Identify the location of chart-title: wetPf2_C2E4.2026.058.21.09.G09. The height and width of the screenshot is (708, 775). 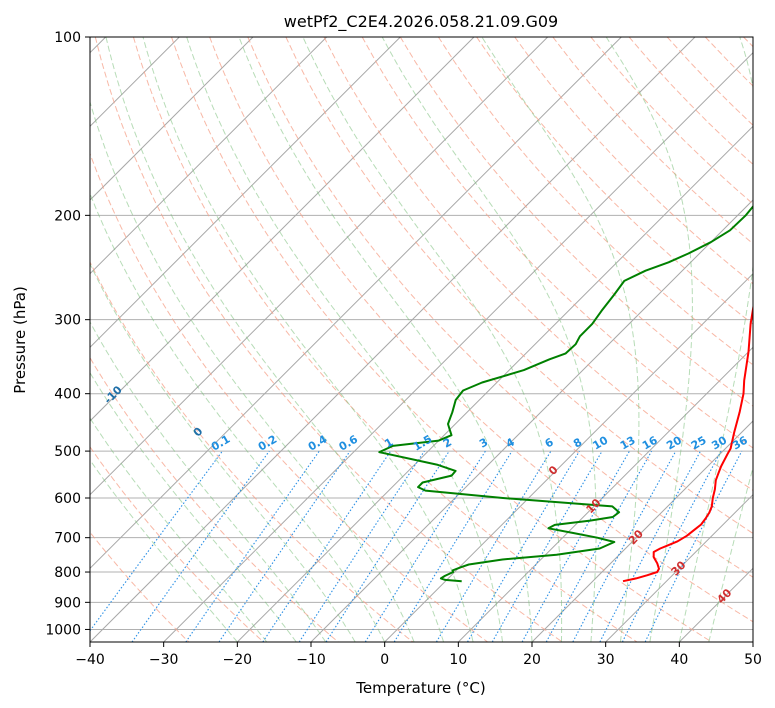
(421, 22).